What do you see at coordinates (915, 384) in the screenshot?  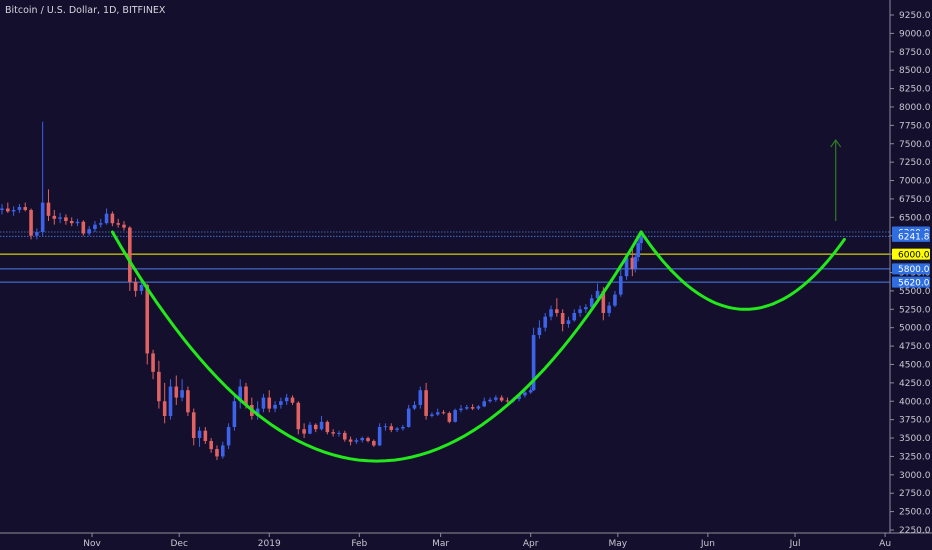 I see `y-tick-label: 4250.0` at bounding box center [915, 384].